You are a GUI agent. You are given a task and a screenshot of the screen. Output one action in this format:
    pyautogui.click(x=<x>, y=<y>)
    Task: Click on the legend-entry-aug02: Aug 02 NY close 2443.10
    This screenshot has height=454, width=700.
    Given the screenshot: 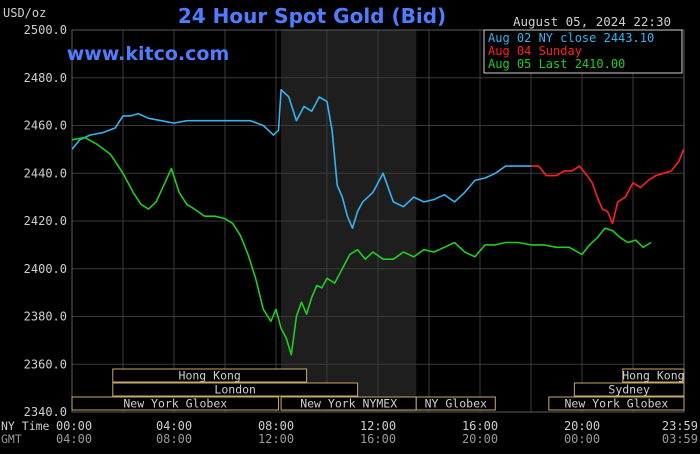 What is the action you would take?
    pyautogui.click(x=571, y=38)
    